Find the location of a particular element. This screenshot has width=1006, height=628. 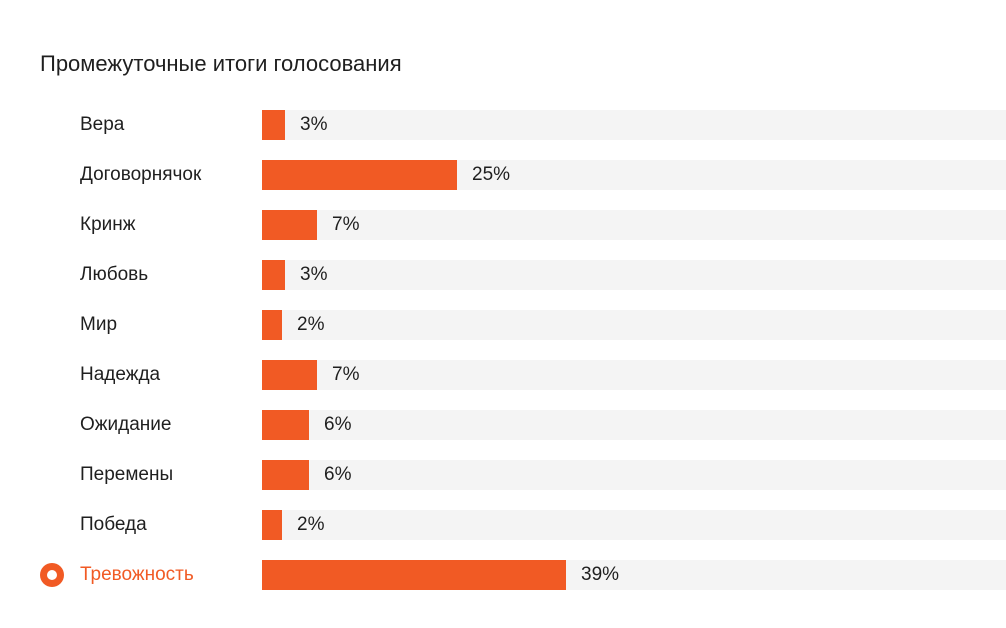

bar-track: 25% is located at coordinates (634, 175).